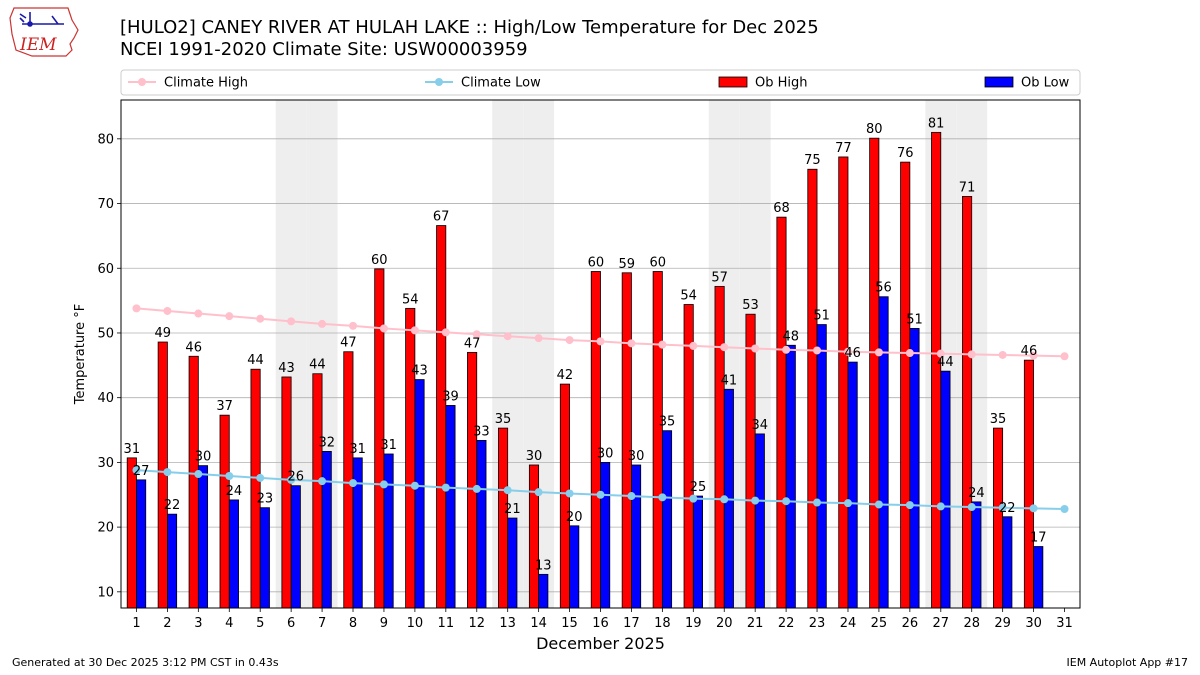  What do you see at coordinates (936, 123) in the screenshot?
I see `ob-high-label: 81` at bounding box center [936, 123].